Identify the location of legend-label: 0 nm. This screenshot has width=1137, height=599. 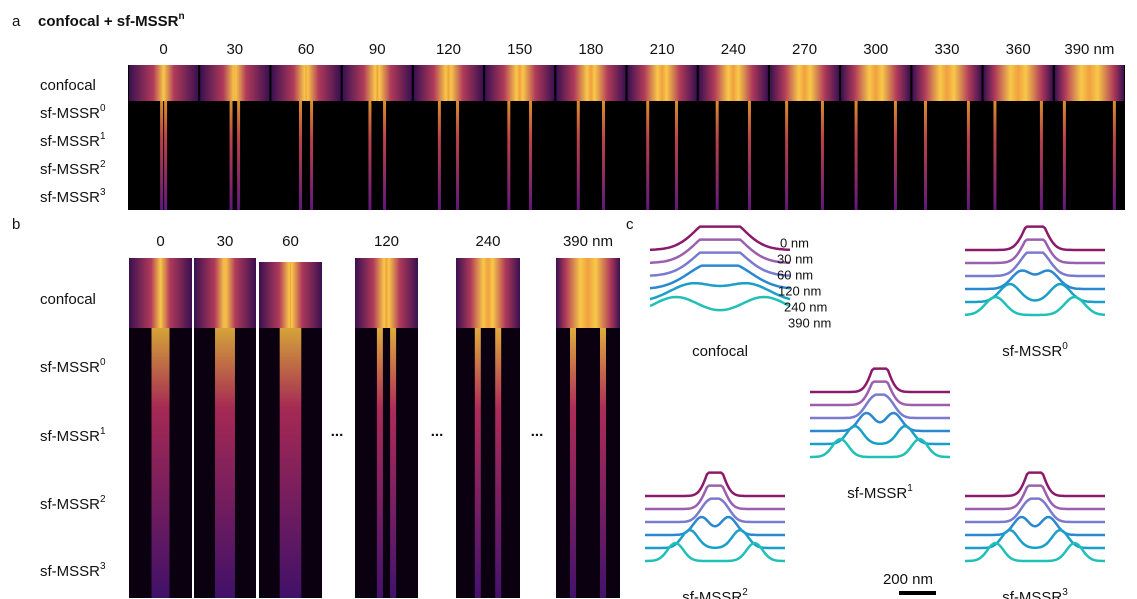
(794, 242).